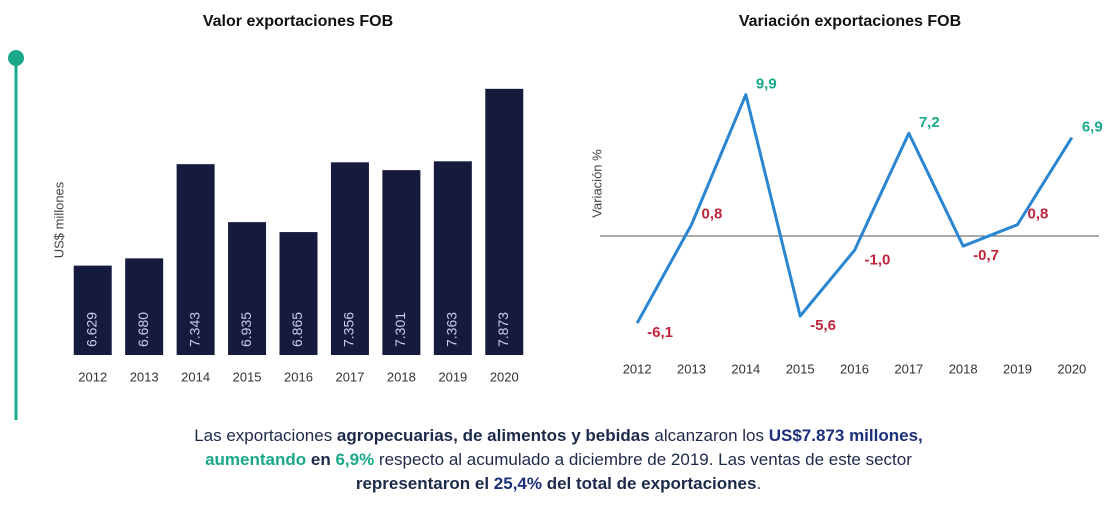 The width and height of the screenshot is (1117, 513). Describe the element at coordinates (766, 84) in the screenshot. I see `value-label: 9,9` at that location.